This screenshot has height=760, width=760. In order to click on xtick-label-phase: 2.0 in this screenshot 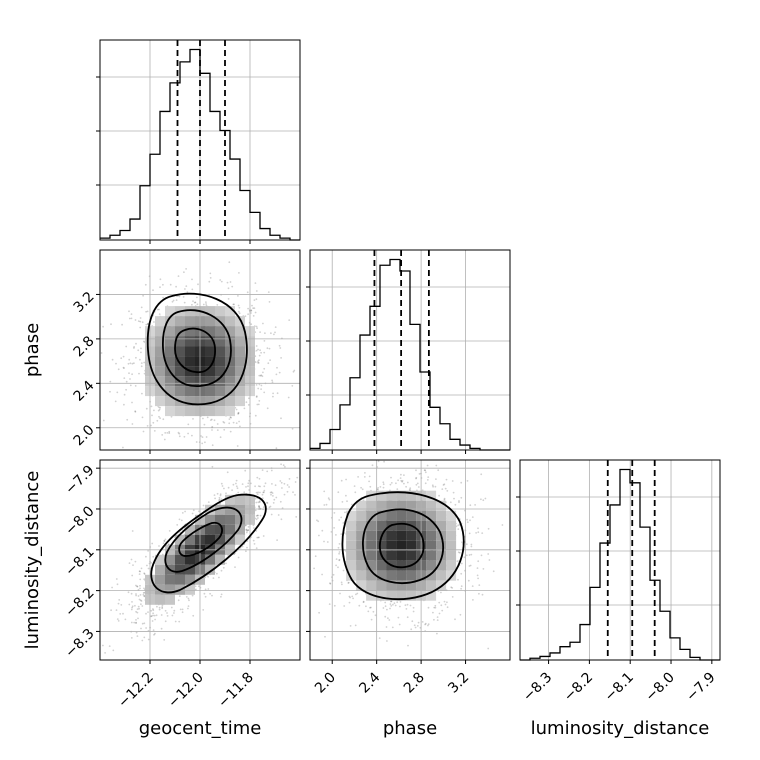, I will do `click(325, 683)`.